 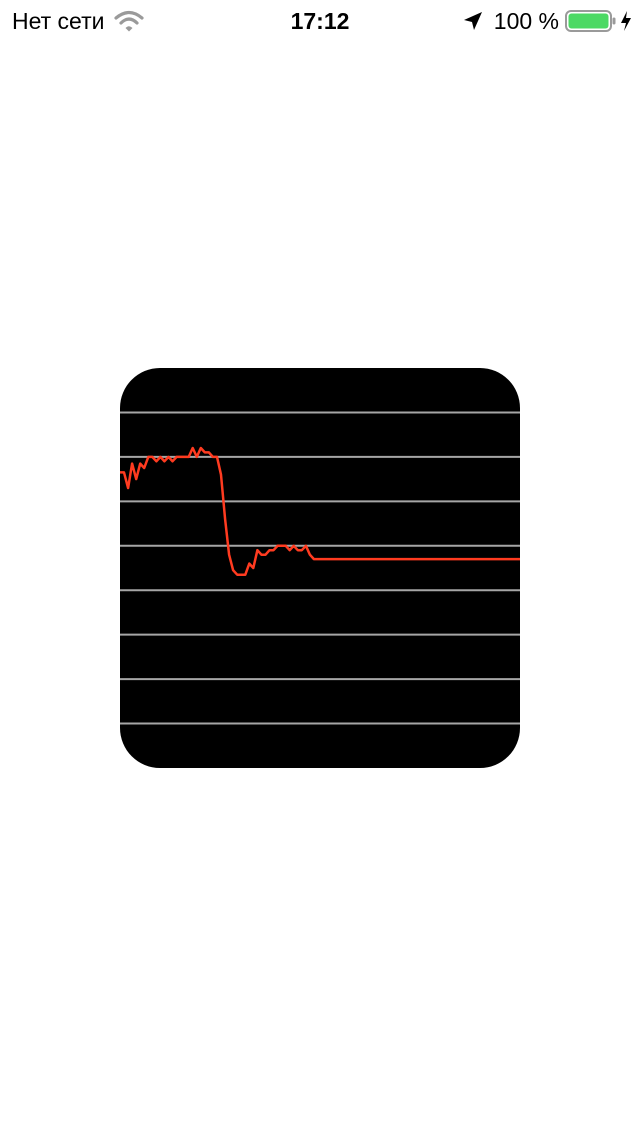 I want to click on status-bar: Нет сети 17:12 100 %, so click(x=320, y=20).